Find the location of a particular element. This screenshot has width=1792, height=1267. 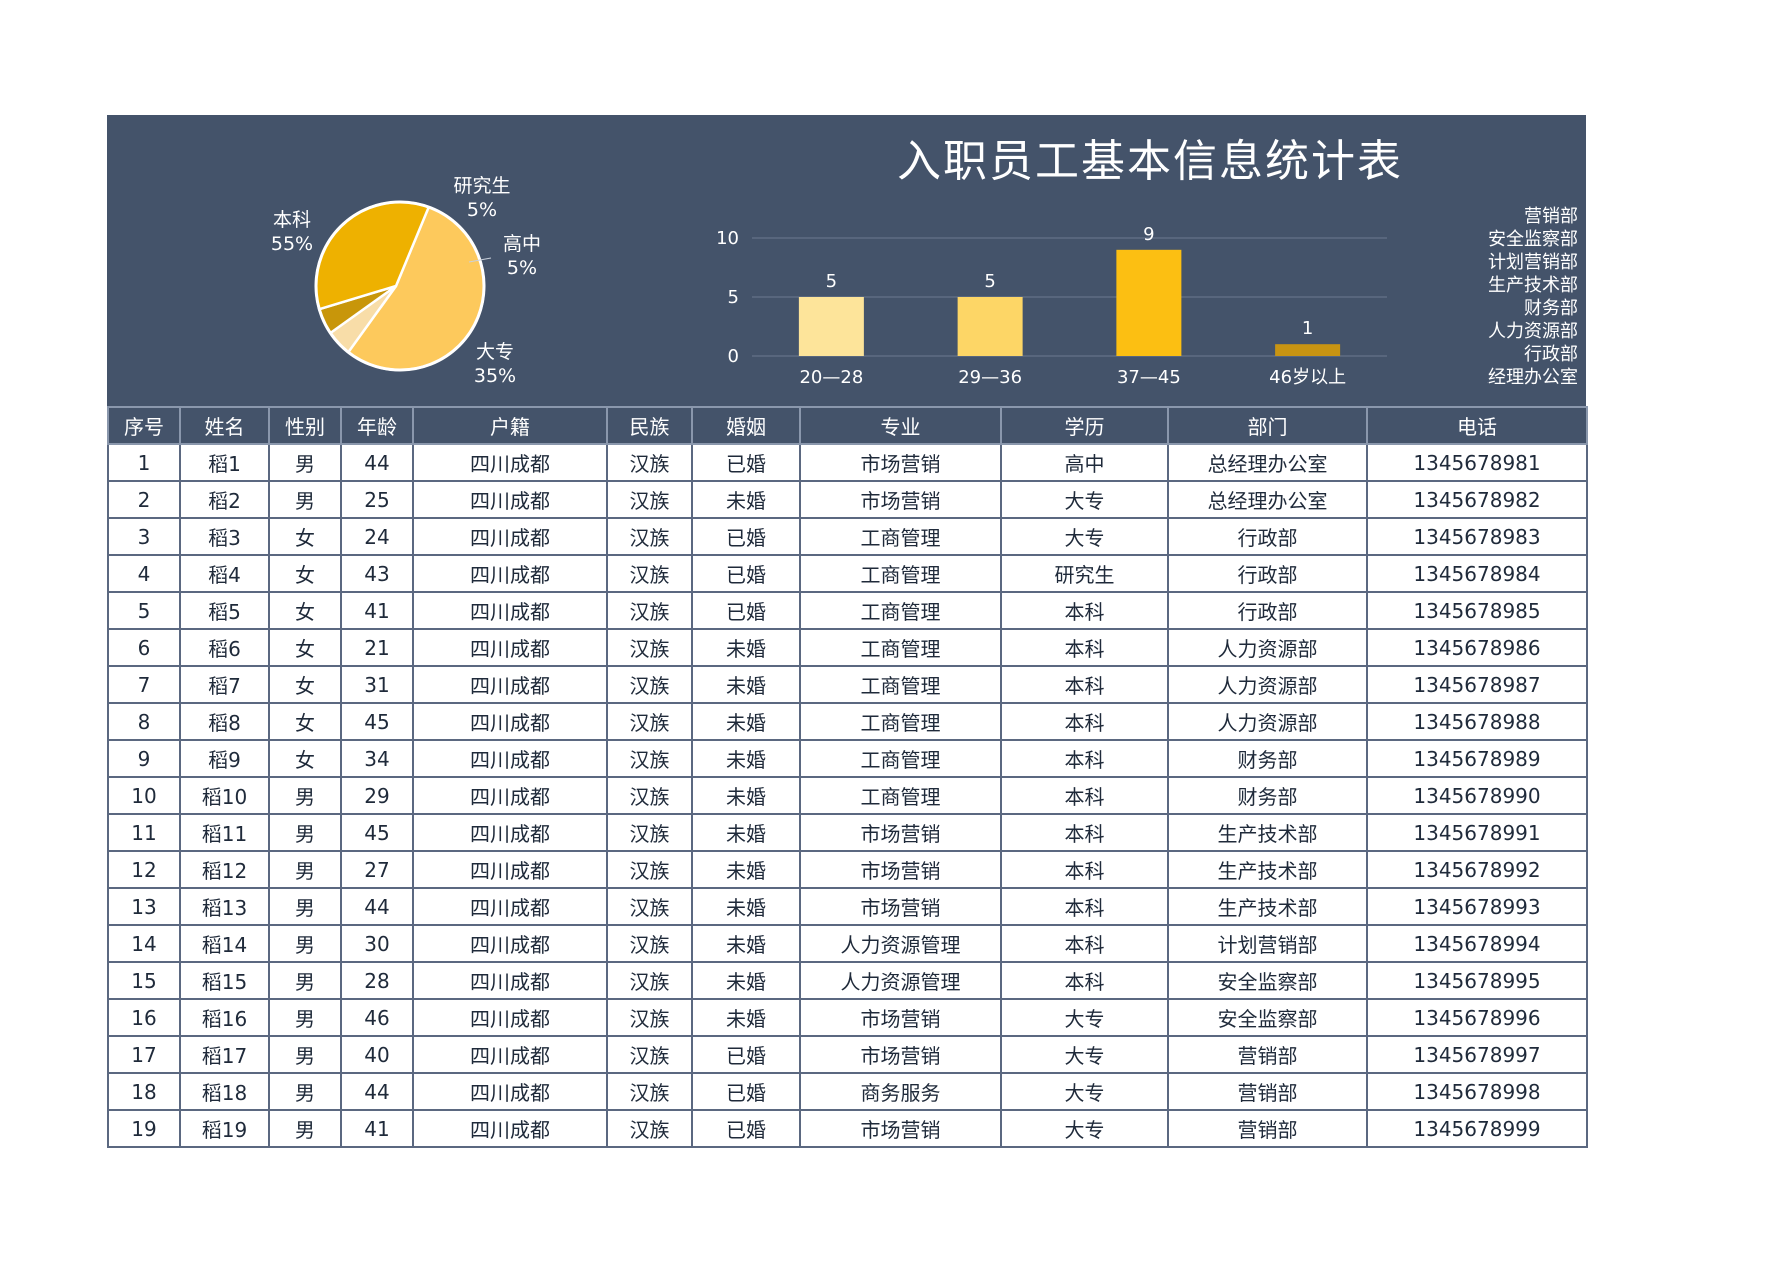

table-cell: 稻5 is located at coordinates (224, 610).